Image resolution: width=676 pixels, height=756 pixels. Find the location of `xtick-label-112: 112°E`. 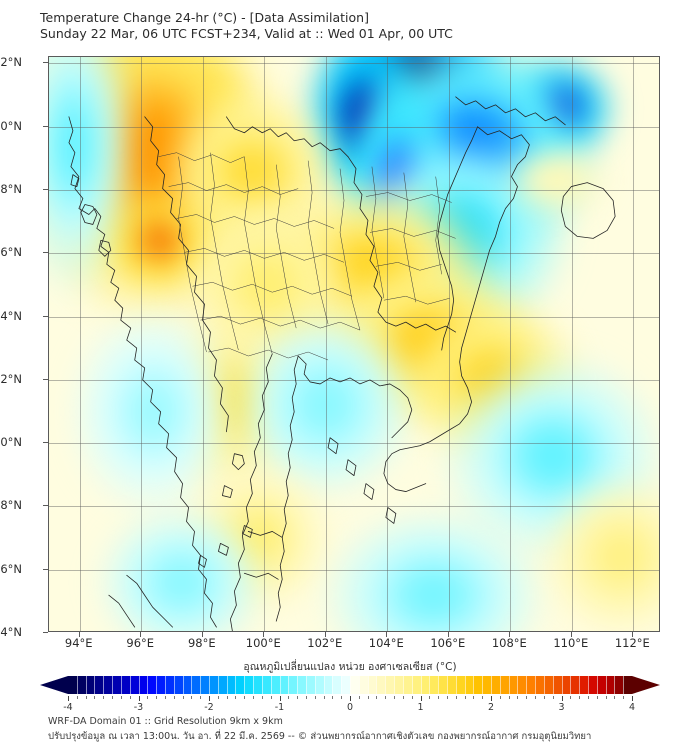

xtick-label-112: 112°E is located at coordinates (632, 643).